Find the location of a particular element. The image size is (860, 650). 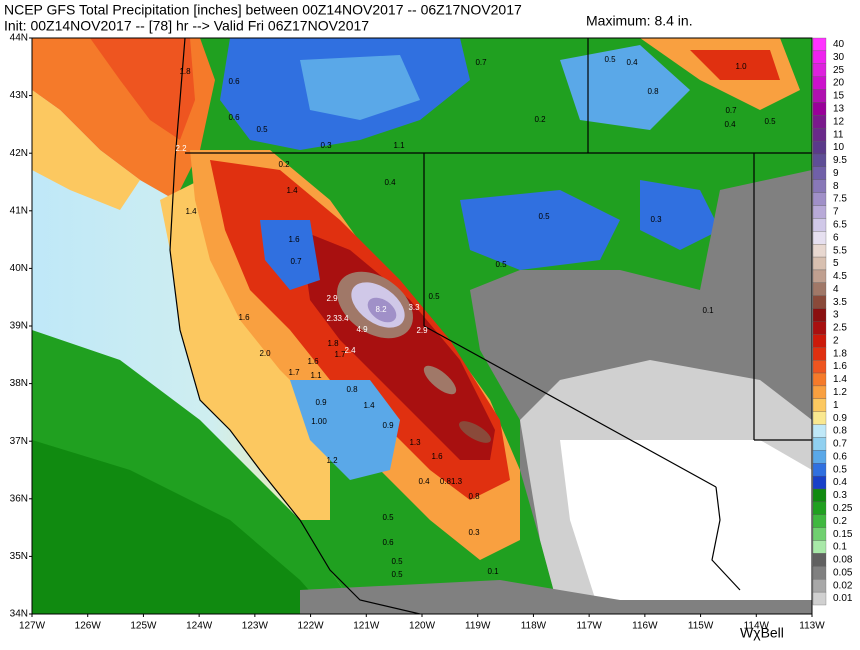

valley-blue is located at coordinates (290, 255).